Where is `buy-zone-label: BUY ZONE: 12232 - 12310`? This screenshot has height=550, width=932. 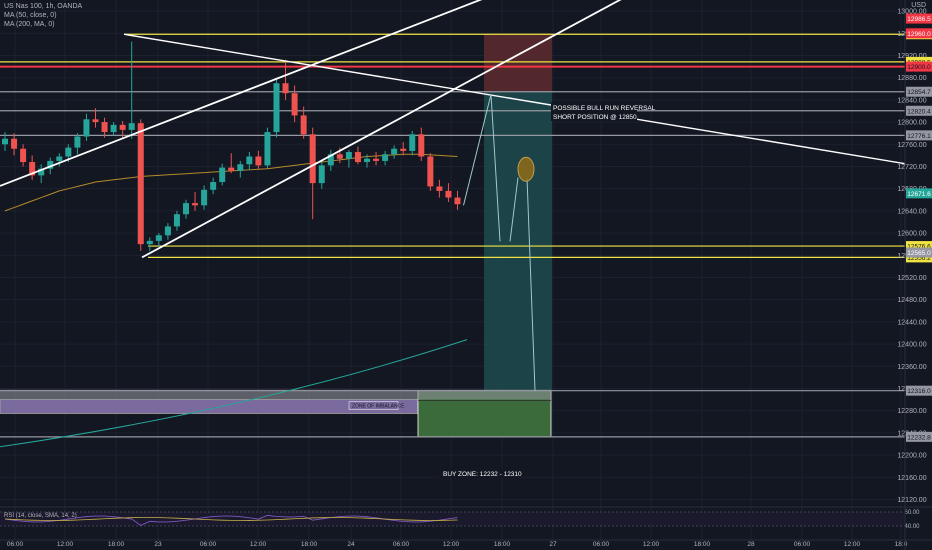 buy-zone-label: BUY ZONE: 12232 - 12310 is located at coordinates (482, 474).